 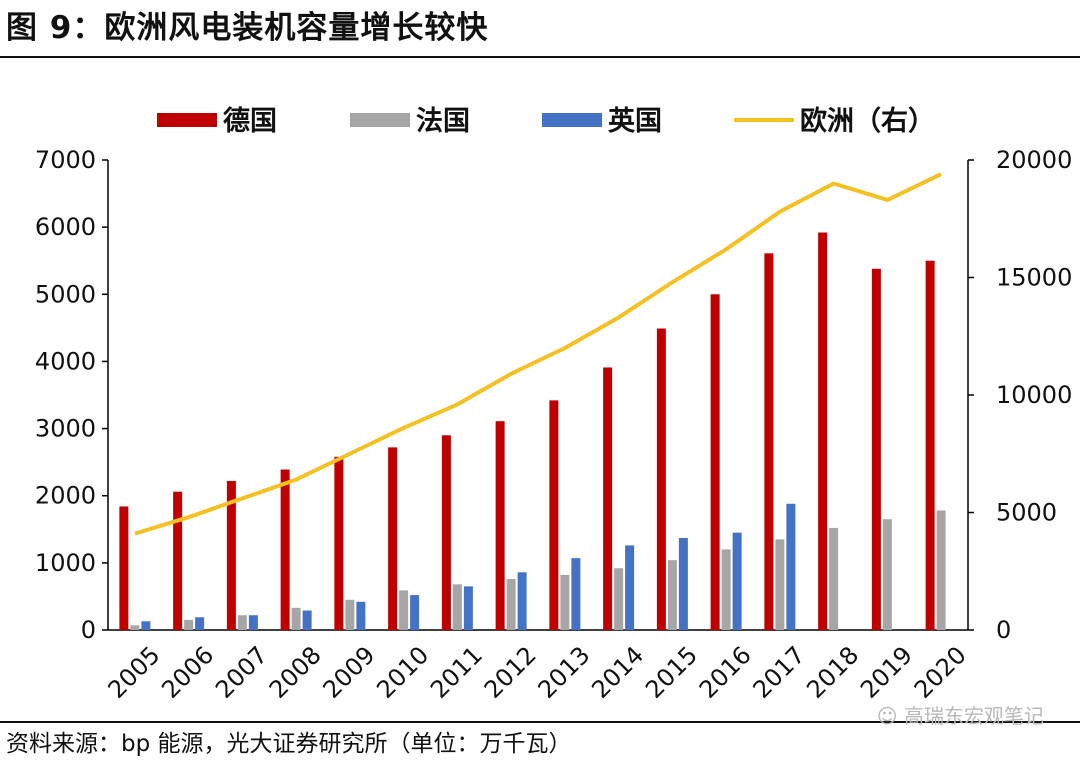 I want to click on x-tick-label: 2009, so click(x=349, y=672).